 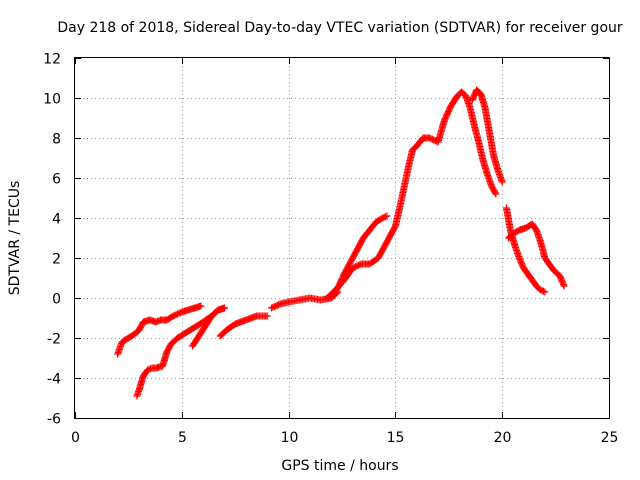 I want to click on y-tick-label: 12, so click(x=52, y=60).